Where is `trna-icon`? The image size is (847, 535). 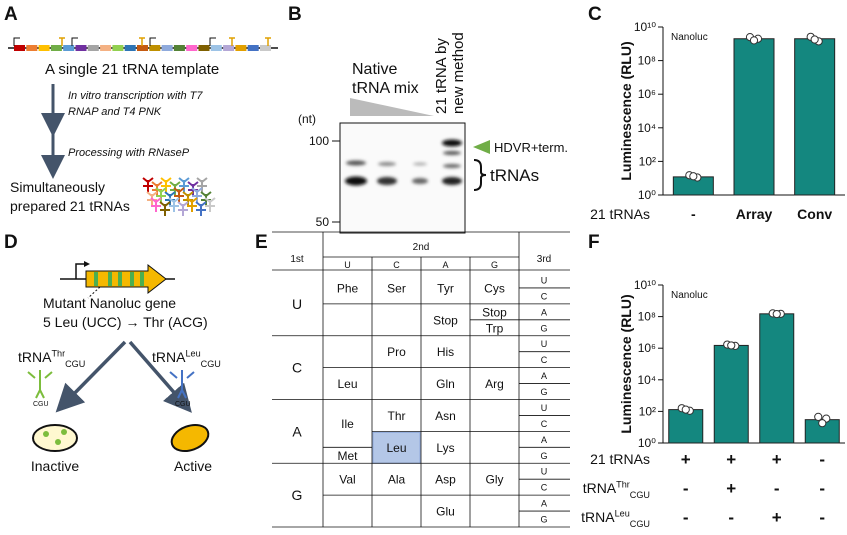 trna-icon is located at coordinates (40, 384).